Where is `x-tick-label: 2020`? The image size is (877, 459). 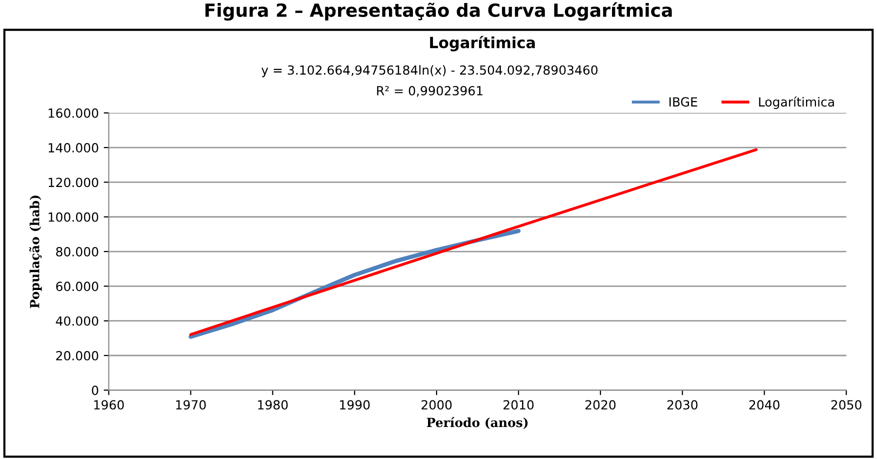 x-tick-label: 2020 is located at coordinates (600, 405).